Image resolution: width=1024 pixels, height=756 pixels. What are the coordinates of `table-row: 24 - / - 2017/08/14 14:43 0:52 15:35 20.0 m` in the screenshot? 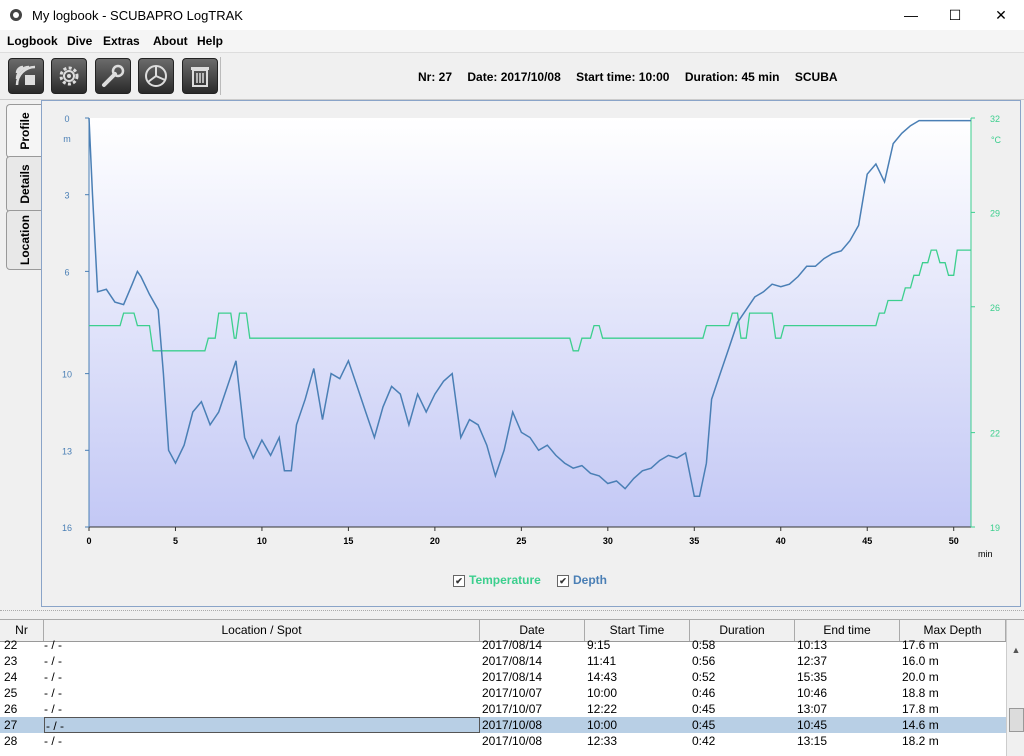 It's located at (503, 677).